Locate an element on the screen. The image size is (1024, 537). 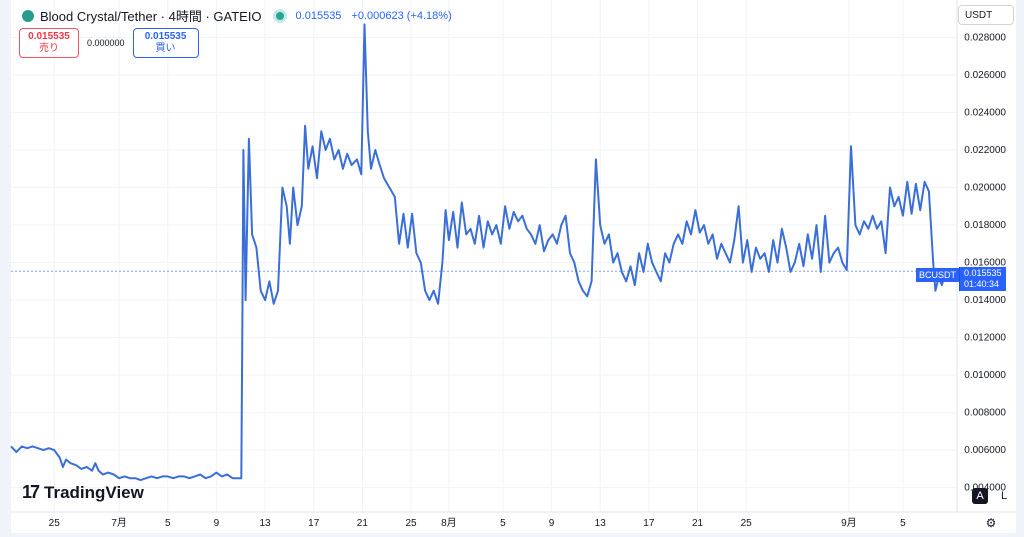
header-change: +0.000623 (+4.18%) is located at coordinates (401, 15).